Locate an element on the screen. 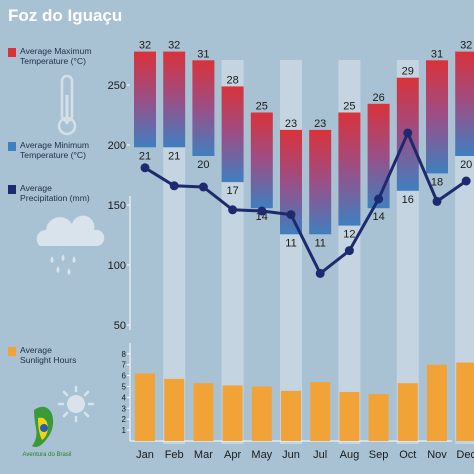  min-temp-label-jun: 11 is located at coordinates (290, 243).